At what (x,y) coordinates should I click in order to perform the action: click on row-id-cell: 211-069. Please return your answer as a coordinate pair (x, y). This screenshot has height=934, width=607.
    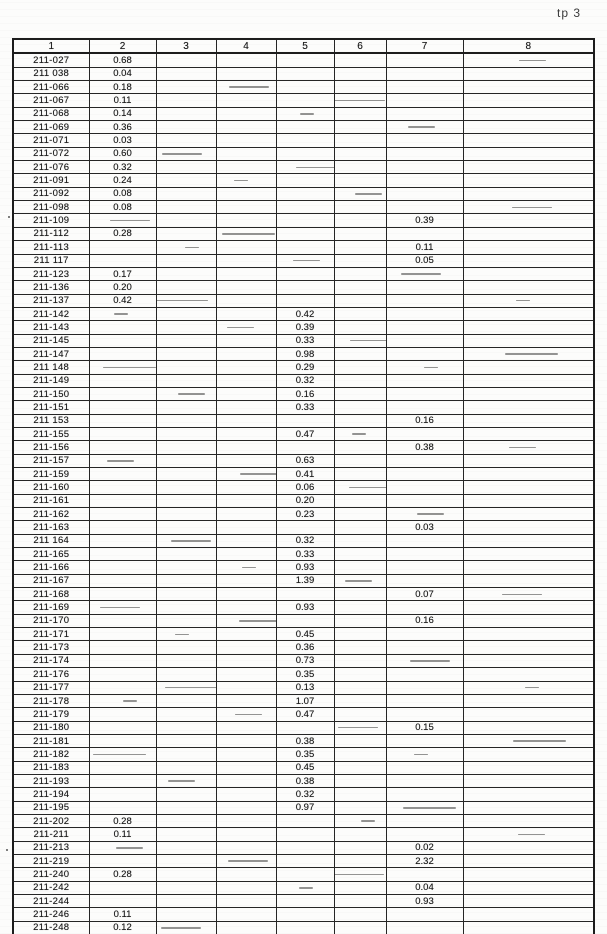
    Looking at the image, I should click on (51, 127).